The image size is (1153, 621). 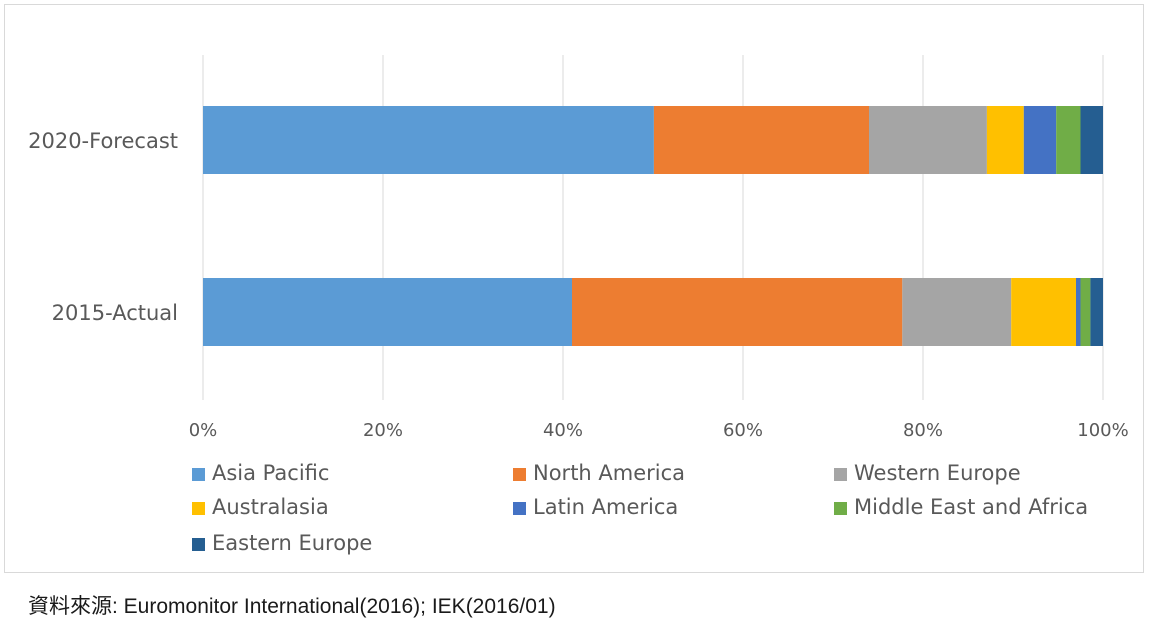 I want to click on category-label: 2015-Actual, so click(x=115, y=313).